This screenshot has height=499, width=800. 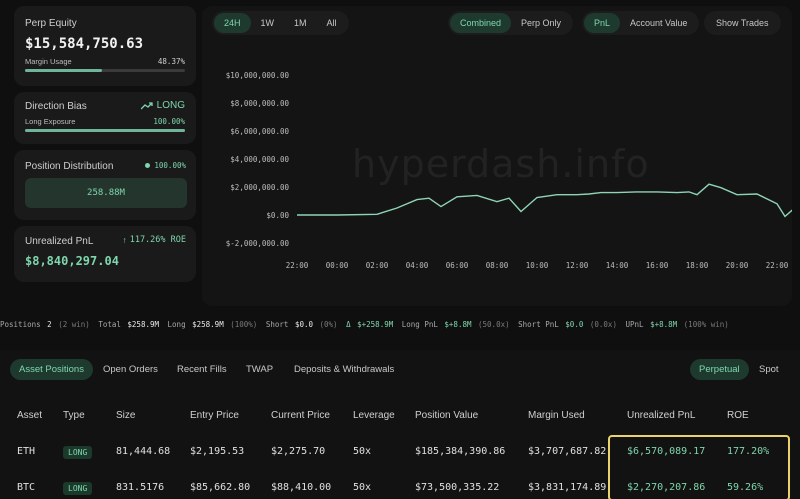 I want to click on distribution-bar: 258.88M, so click(x=106, y=193).